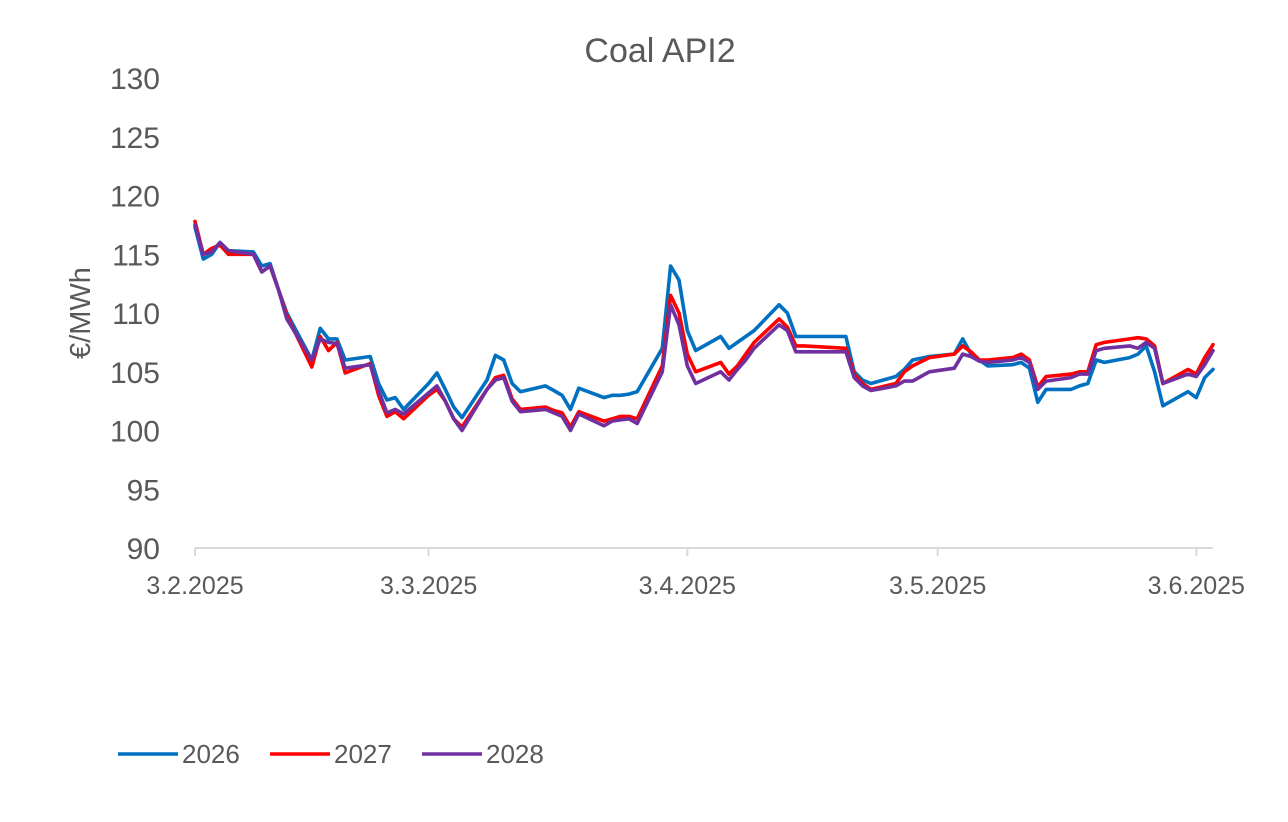 Image resolution: width=1288 pixels, height=822 pixels. What do you see at coordinates (428, 586) in the screenshot?
I see `x-tick-label: 3.3.2025` at bounding box center [428, 586].